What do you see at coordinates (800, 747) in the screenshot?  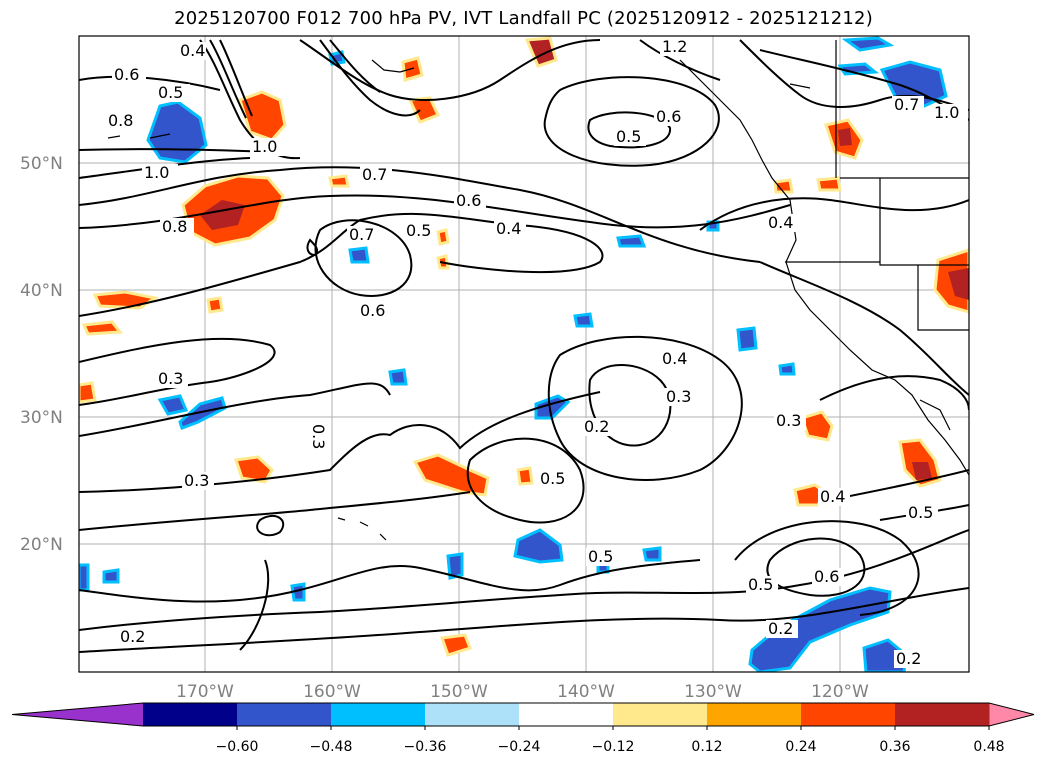 I see `colorbar-tick-label: 0.24` at bounding box center [800, 747].